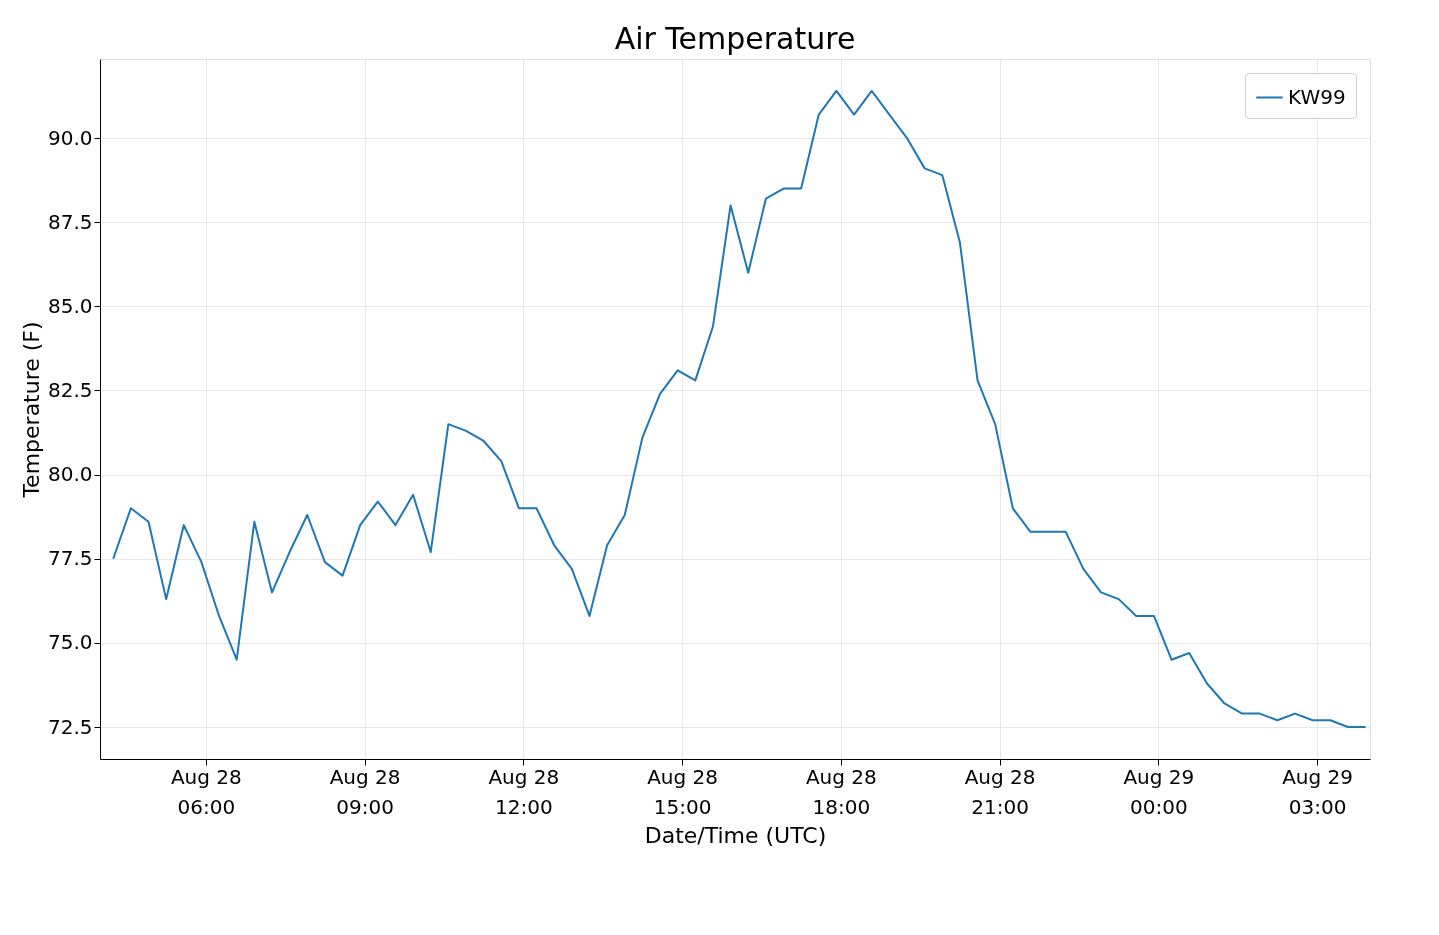 The image size is (1439, 935). What do you see at coordinates (70, 221) in the screenshot?
I see `y-tick-label: 87.5` at bounding box center [70, 221].